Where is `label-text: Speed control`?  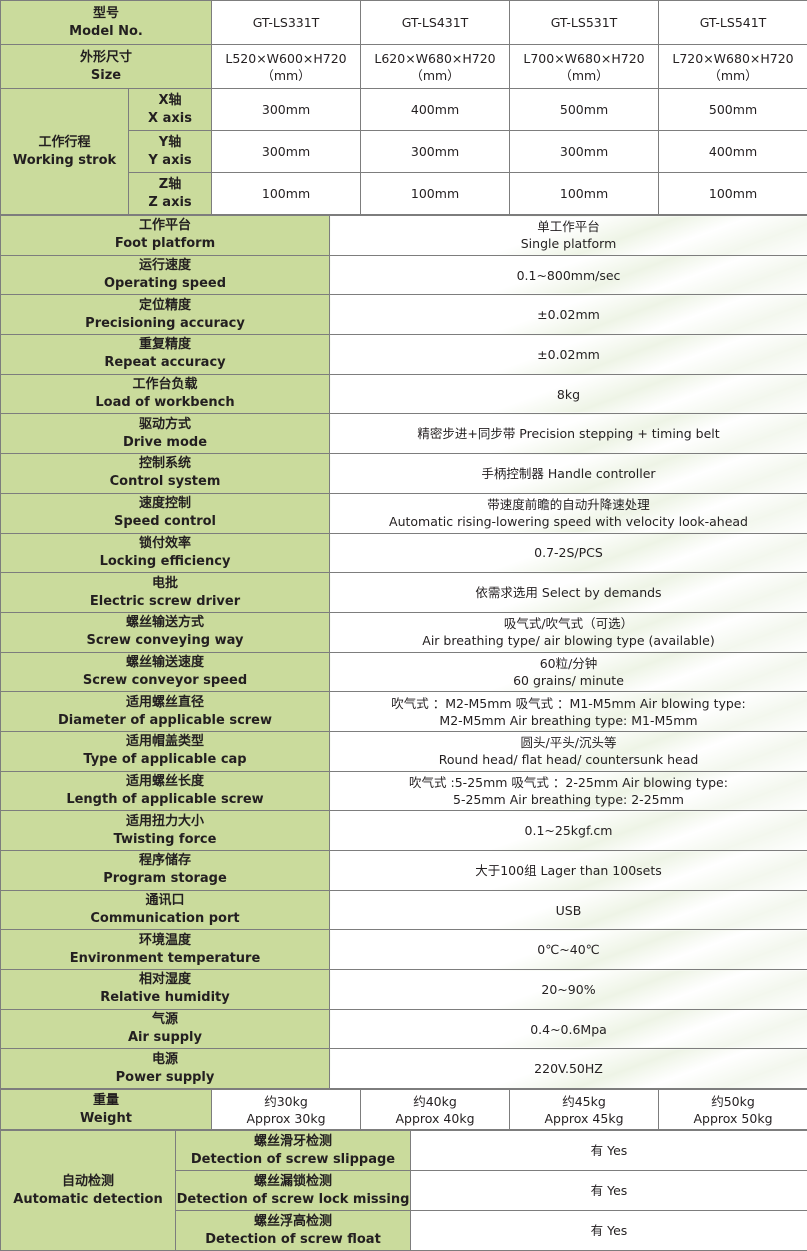
label-text: Speed control is located at coordinates (165, 522).